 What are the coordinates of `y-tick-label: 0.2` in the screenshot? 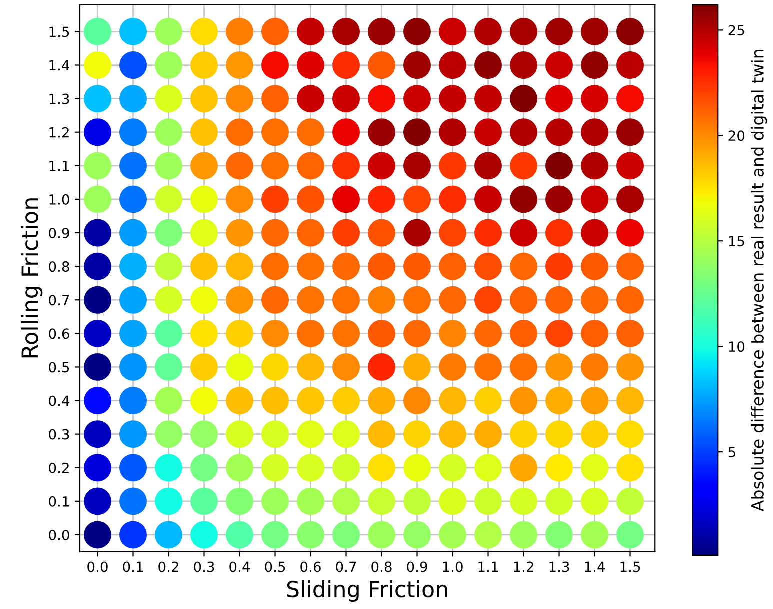 It's located at (59, 468).